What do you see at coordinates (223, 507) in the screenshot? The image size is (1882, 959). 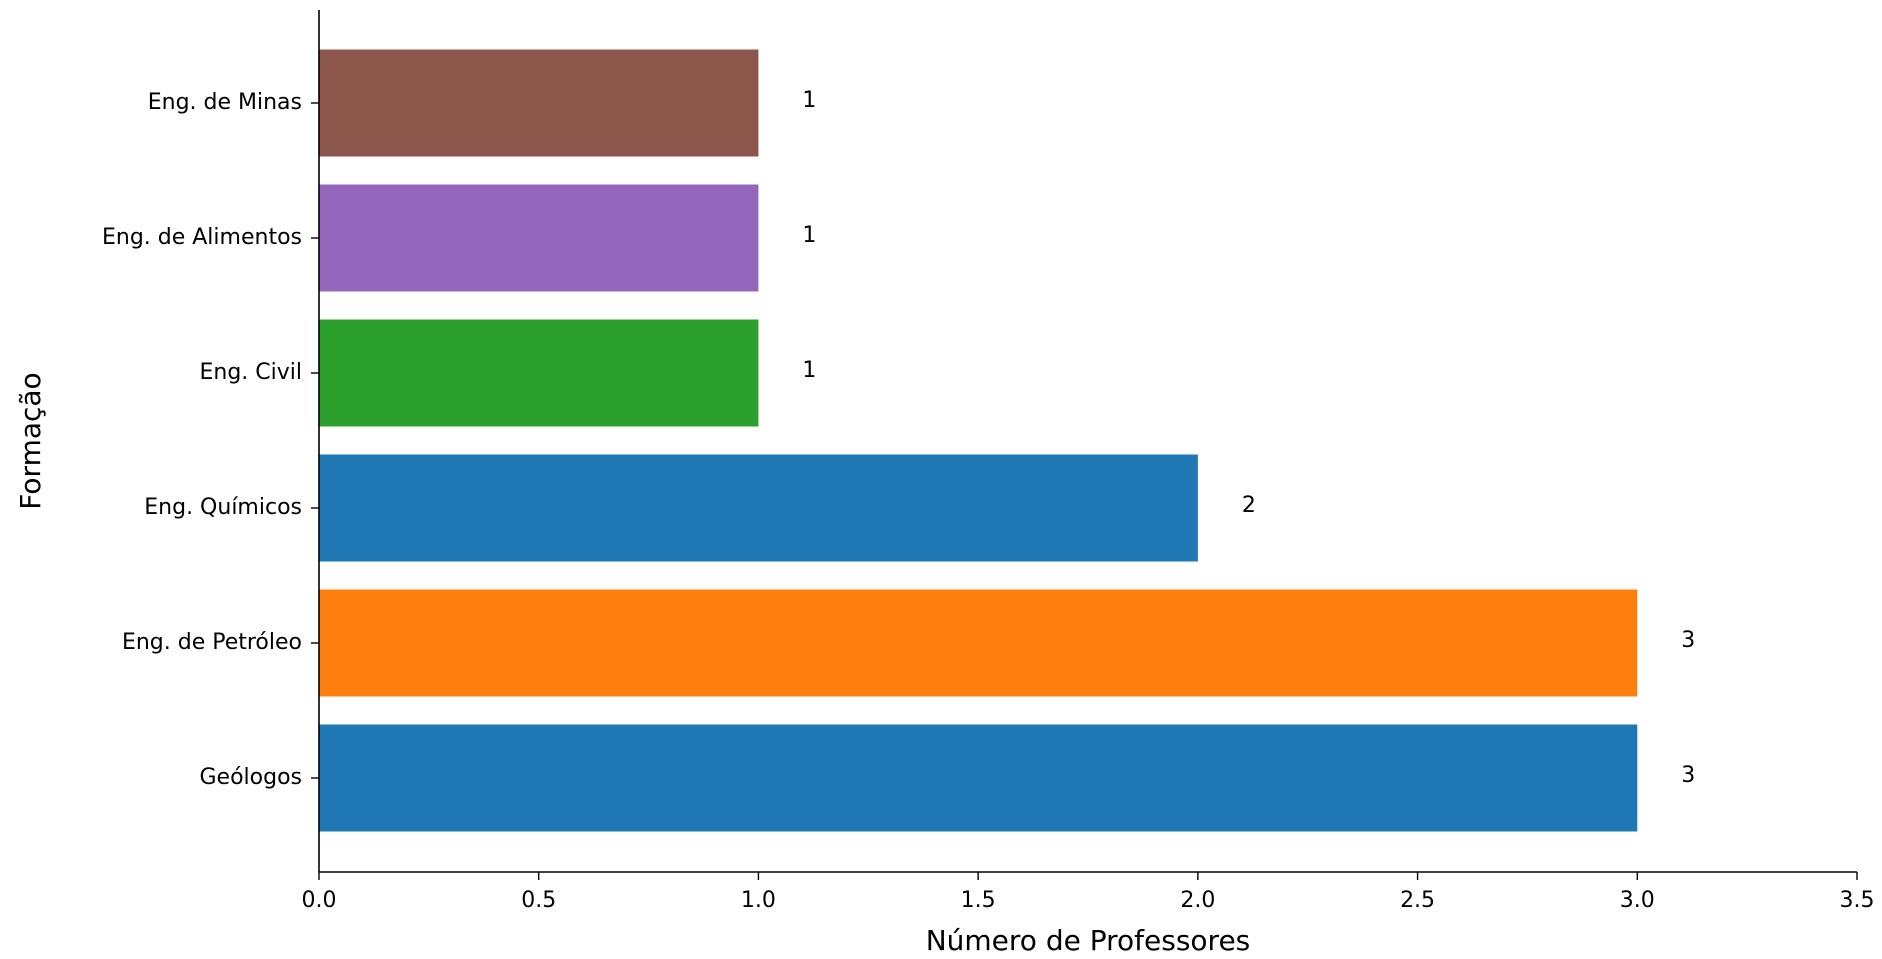 I see `y-tick-label: Eng. Químicos` at bounding box center [223, 507].